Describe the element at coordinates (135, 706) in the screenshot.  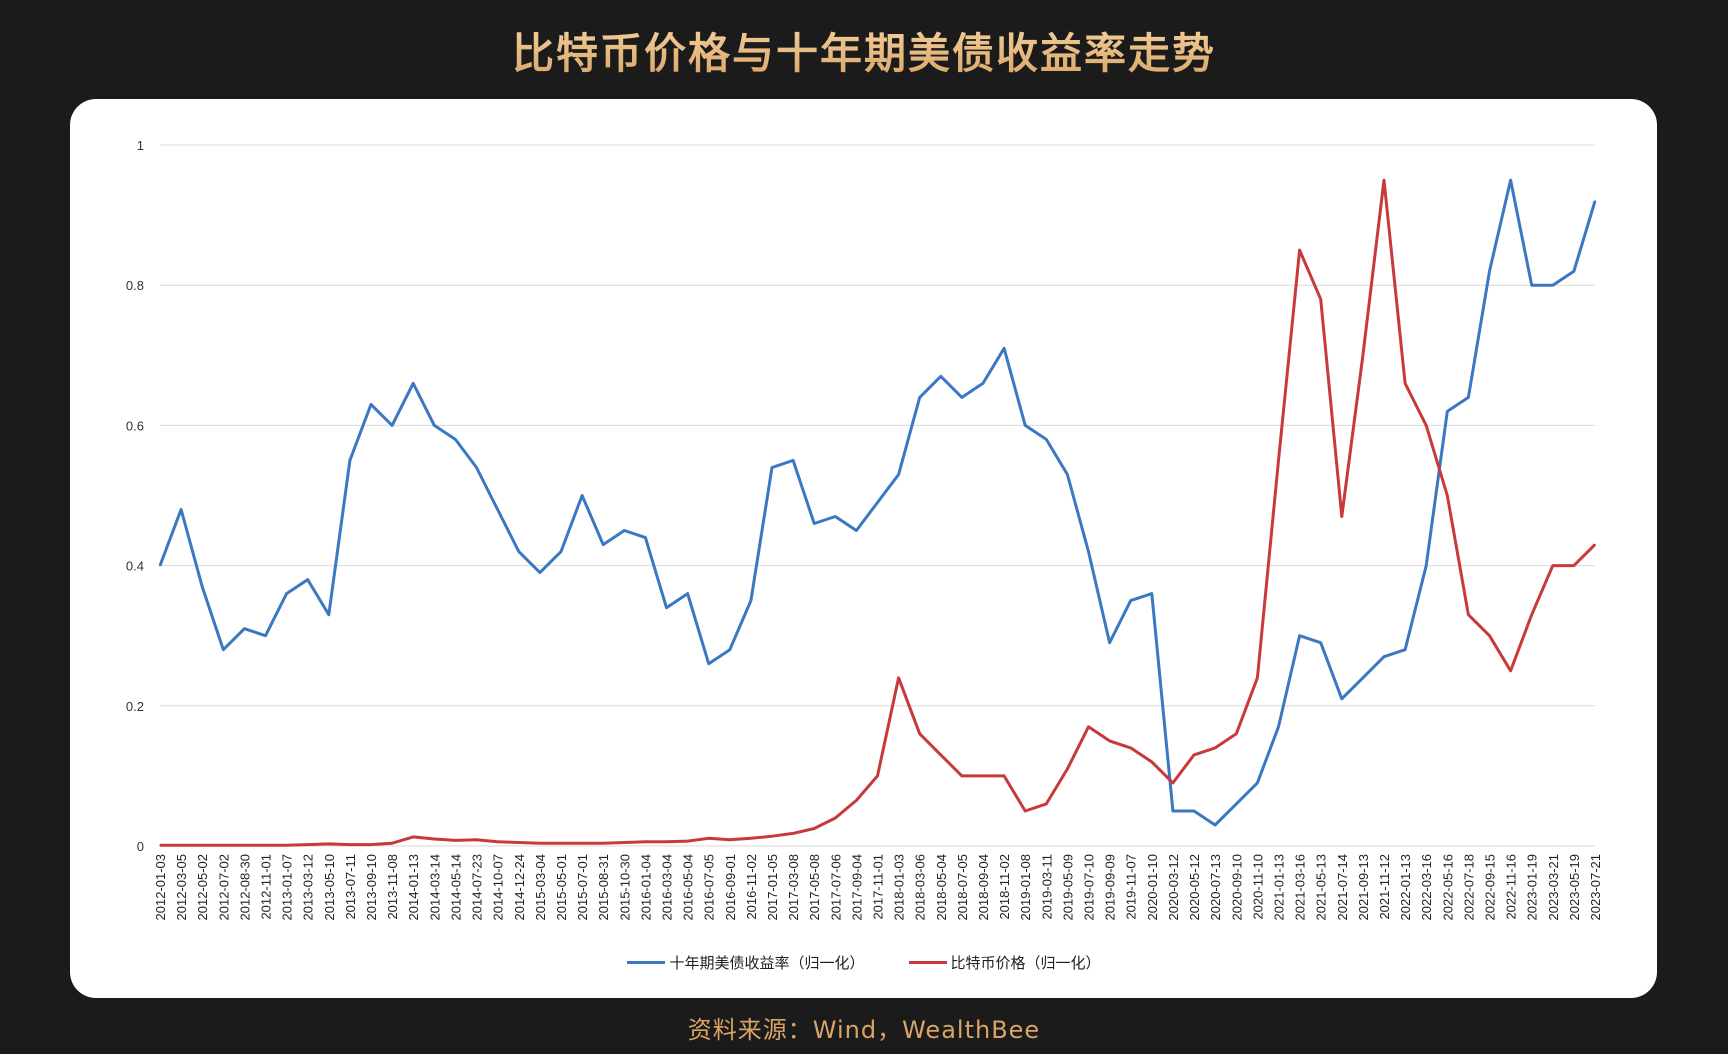
I see `y-tick-label: 0.2` at that location.